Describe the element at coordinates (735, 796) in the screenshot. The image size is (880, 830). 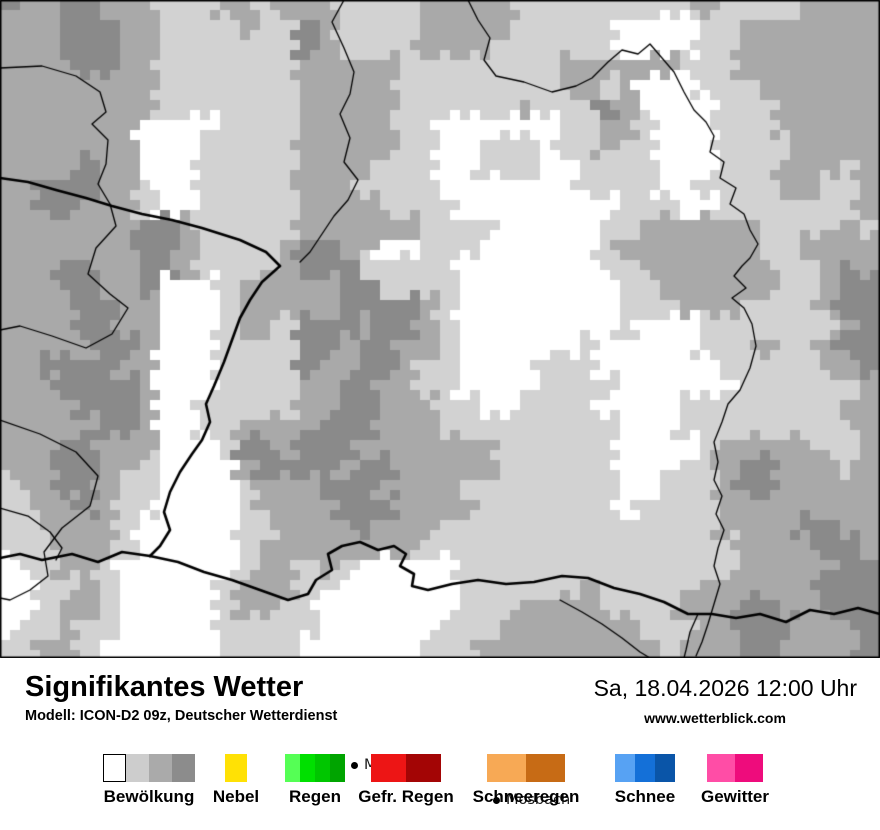
I see `legend-label: Gewitter` at that location.